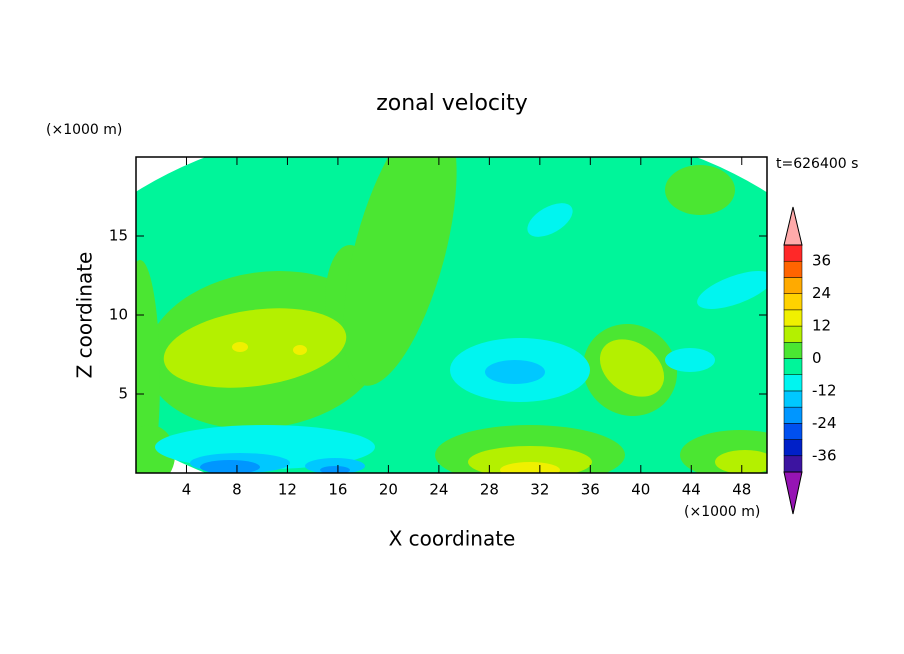  Describe the element at coordinates (287, 490) in the screenshot. I see `x-tick-label: 12` at that location.